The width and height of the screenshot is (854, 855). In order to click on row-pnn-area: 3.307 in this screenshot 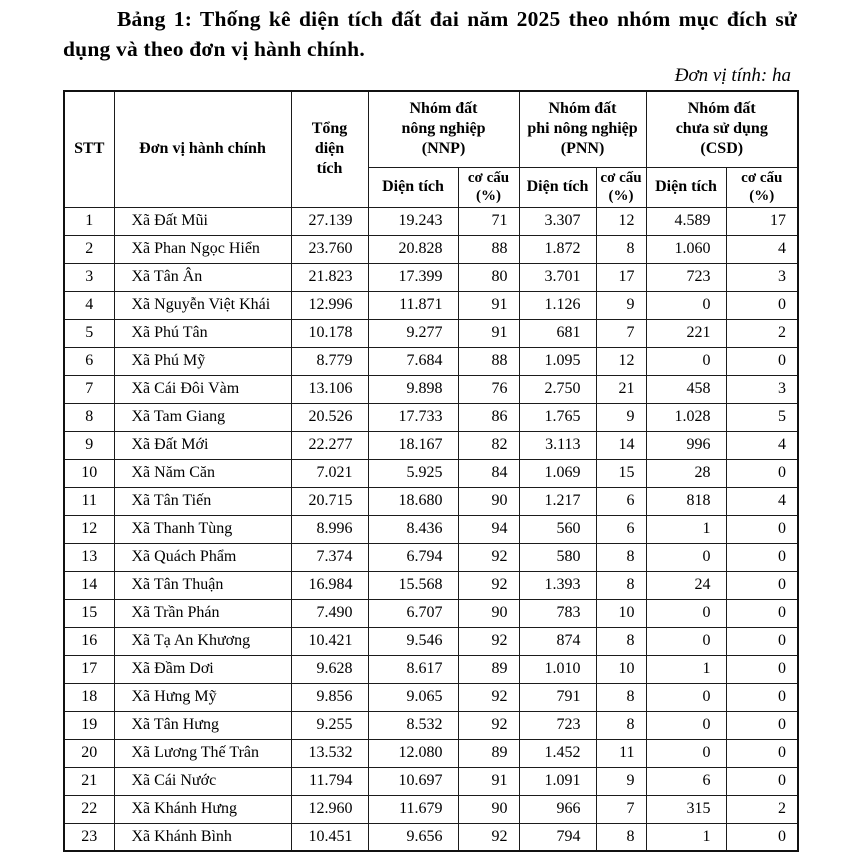, I will do `click(557, 221)`.